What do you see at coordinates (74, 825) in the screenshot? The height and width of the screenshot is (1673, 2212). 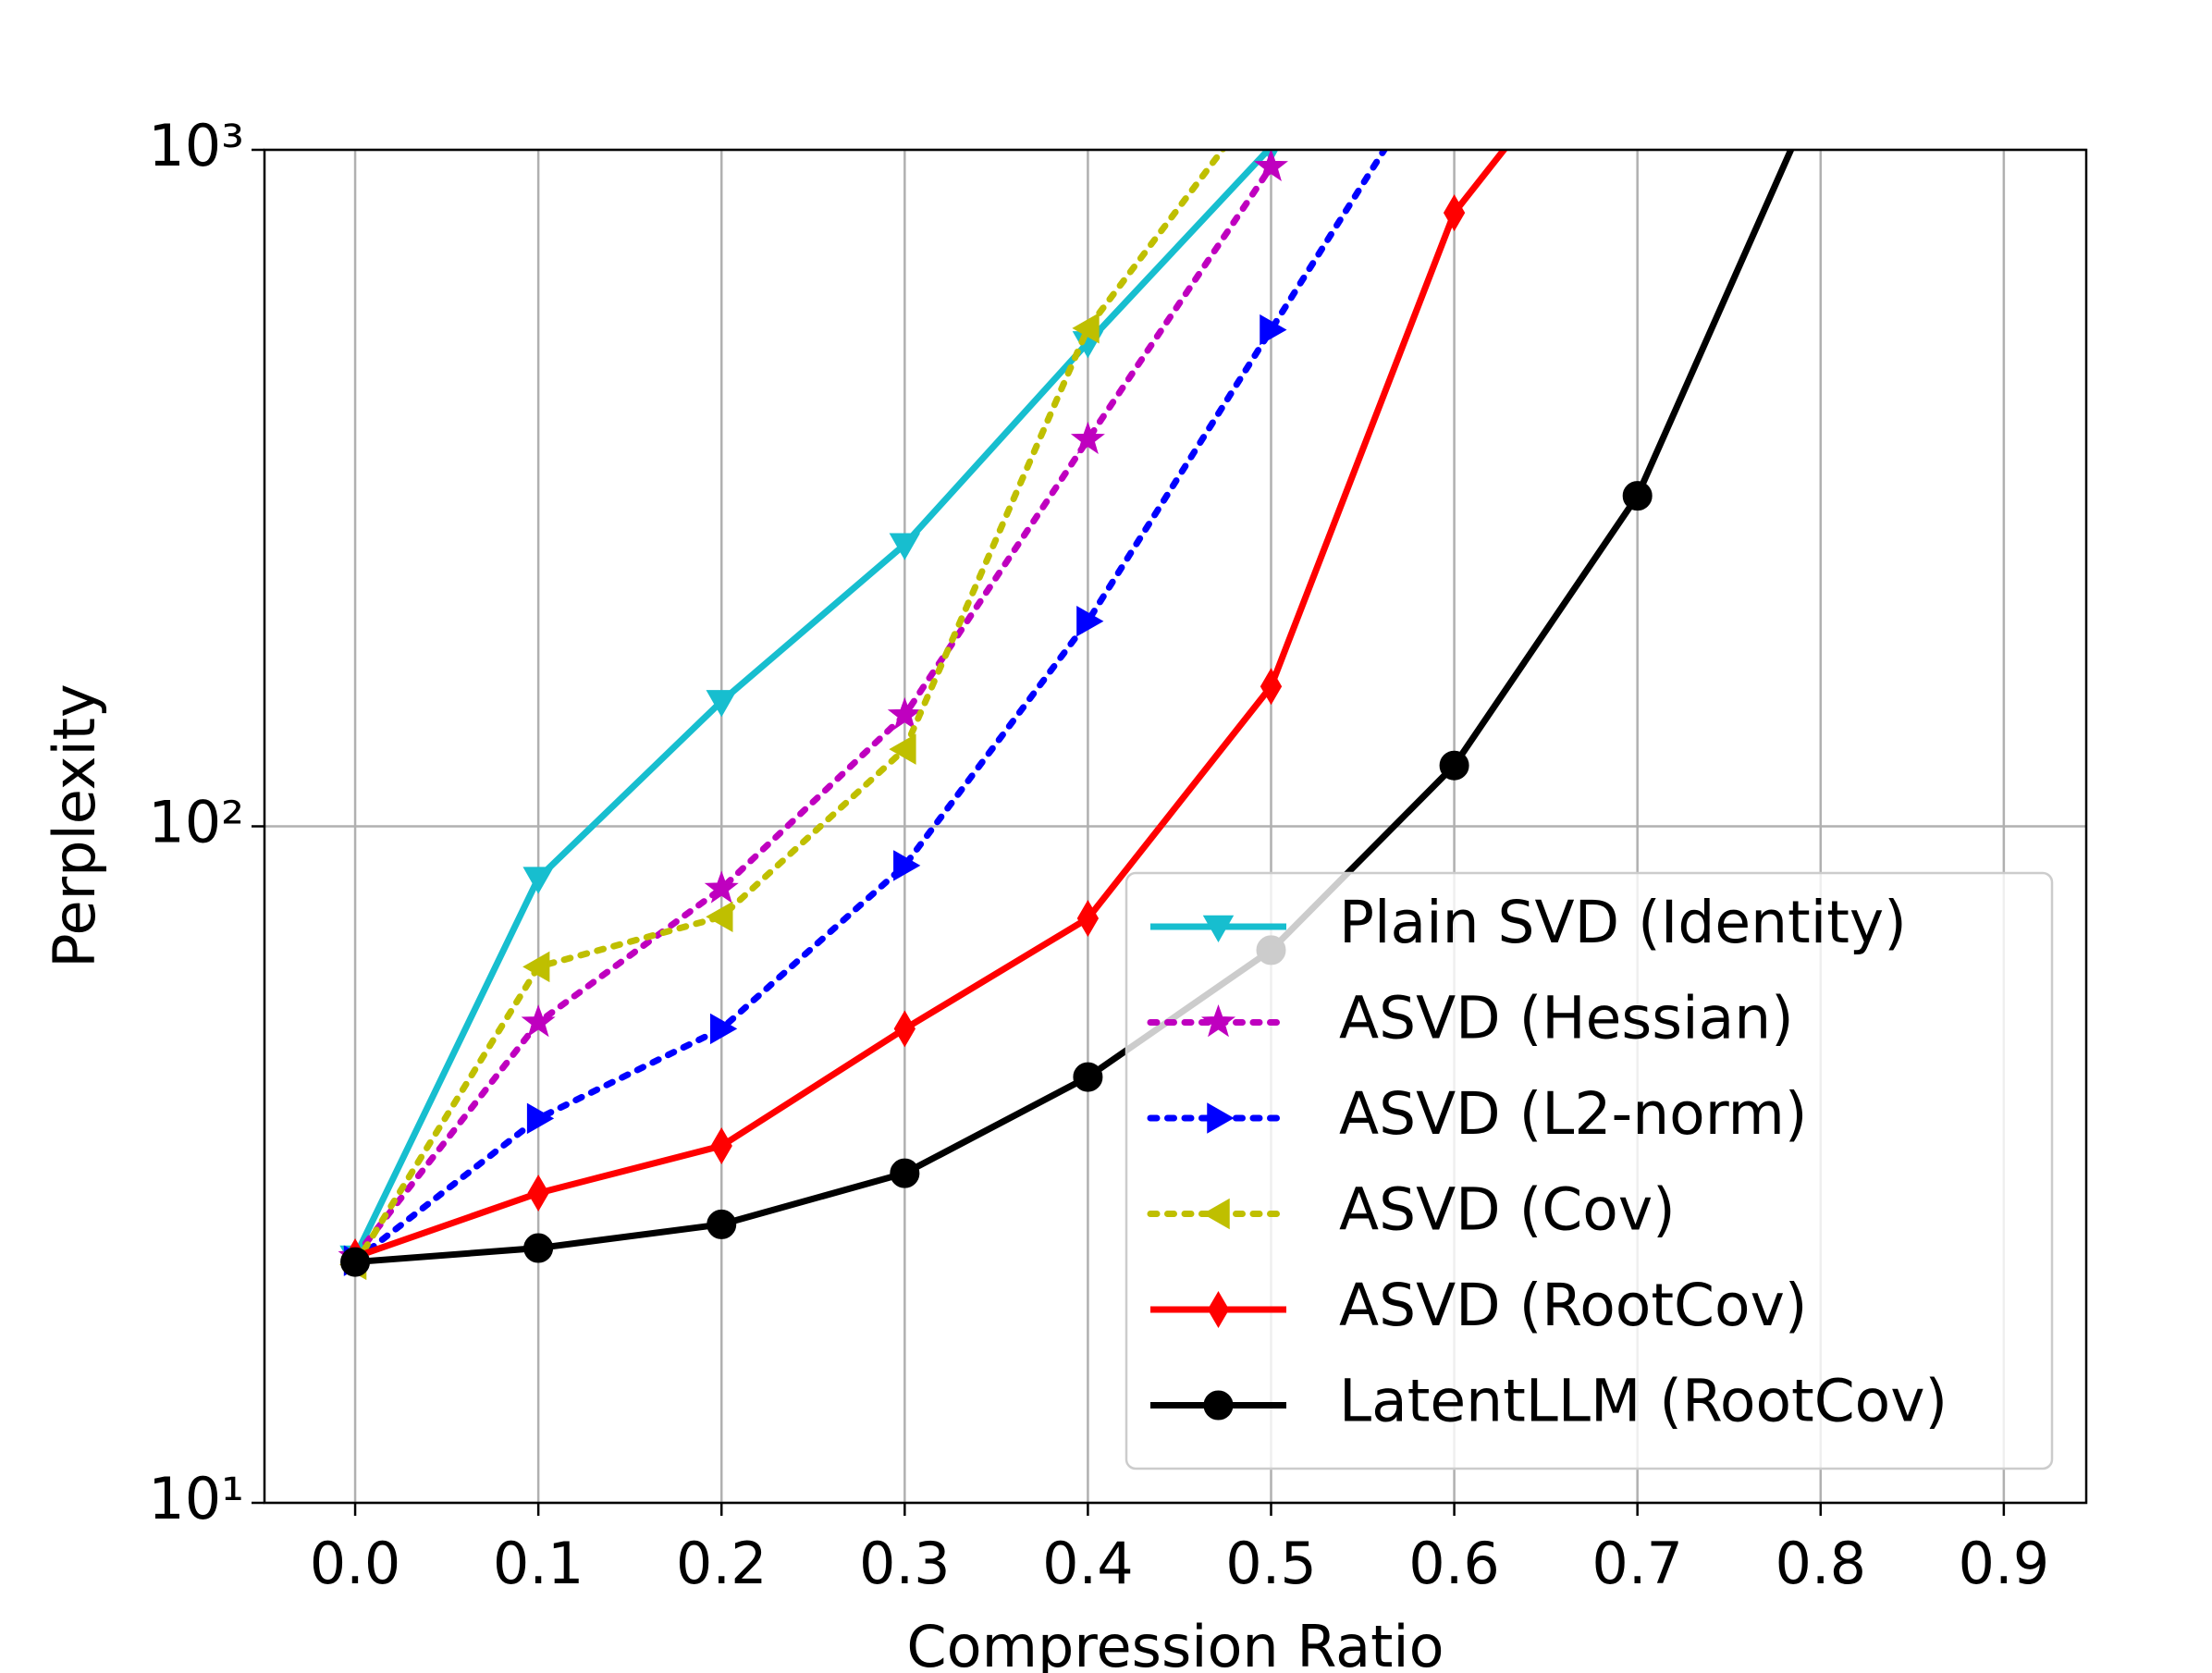 I see `y-axis-label: Perplexity` at bounding box center [74, 825].